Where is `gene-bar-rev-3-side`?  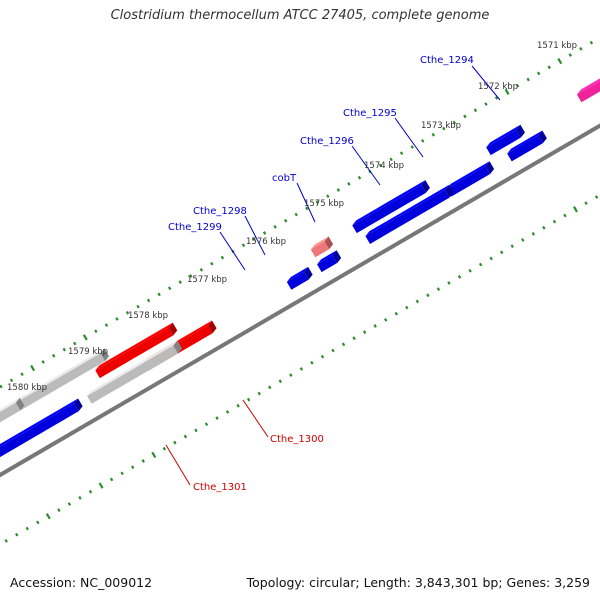 gene-bar-rev-3-side is located at coordinates (490, 167).